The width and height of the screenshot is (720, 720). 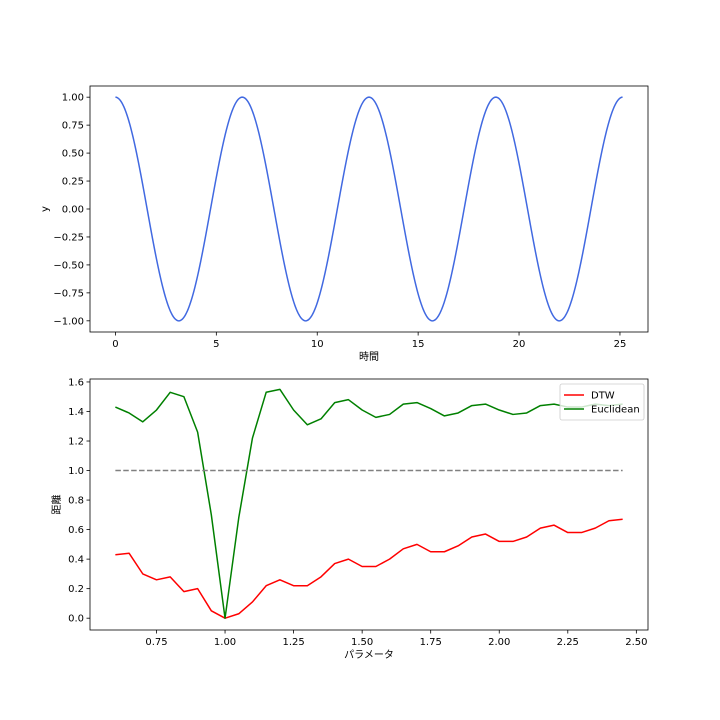 What do you see at coordinates (369, 655) in the screenshot?
I see `x-axis-label: パラメータ` at bounding box center [369, 655].